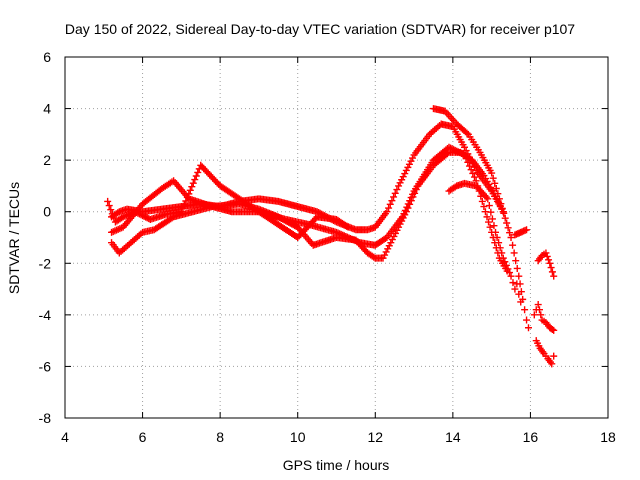 The width and height of the screenshot is (640, 480). I want to click on y-tick-label: 0, so click(47, 212).